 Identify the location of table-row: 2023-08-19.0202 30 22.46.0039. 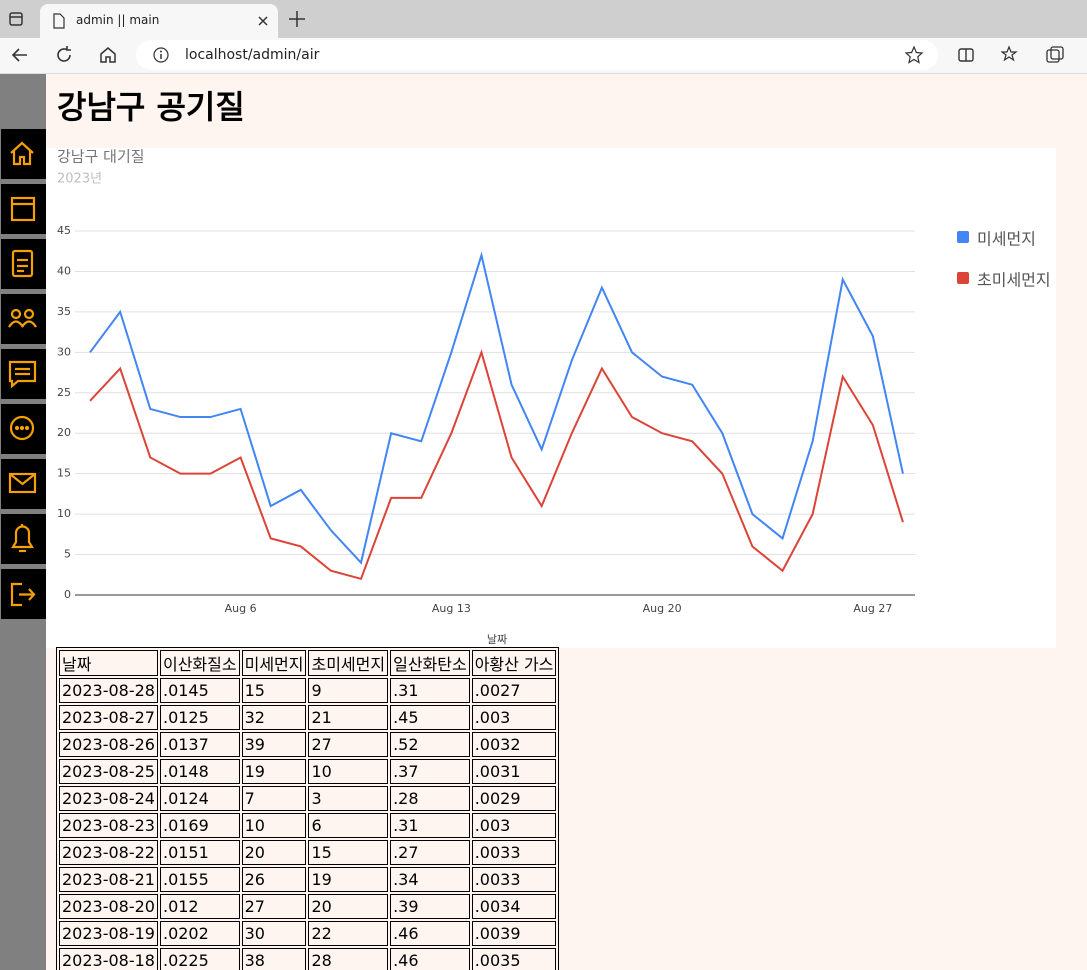
(308, 933).